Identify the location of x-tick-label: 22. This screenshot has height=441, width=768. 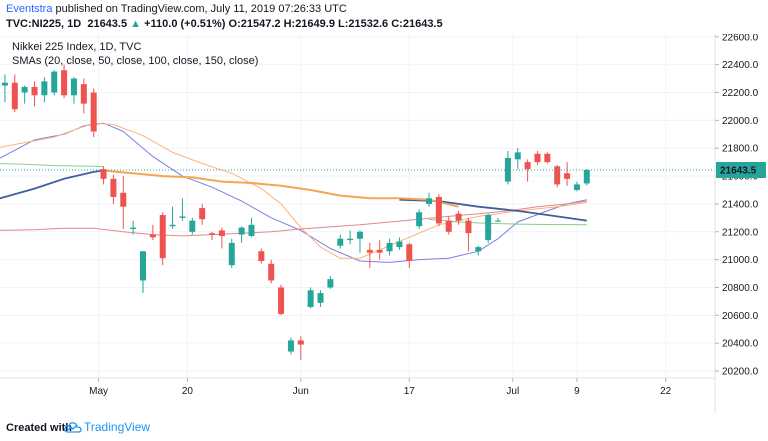
(666, 391).